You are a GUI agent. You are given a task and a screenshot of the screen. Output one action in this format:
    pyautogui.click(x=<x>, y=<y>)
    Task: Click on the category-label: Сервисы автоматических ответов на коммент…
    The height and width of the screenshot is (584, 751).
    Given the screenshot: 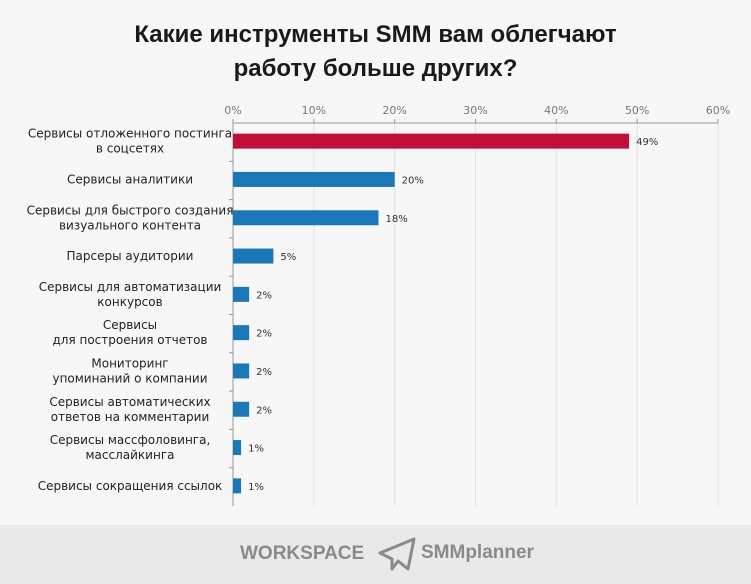 What is the action you would take?
    pyautogui.click(x=129, y=409)
    